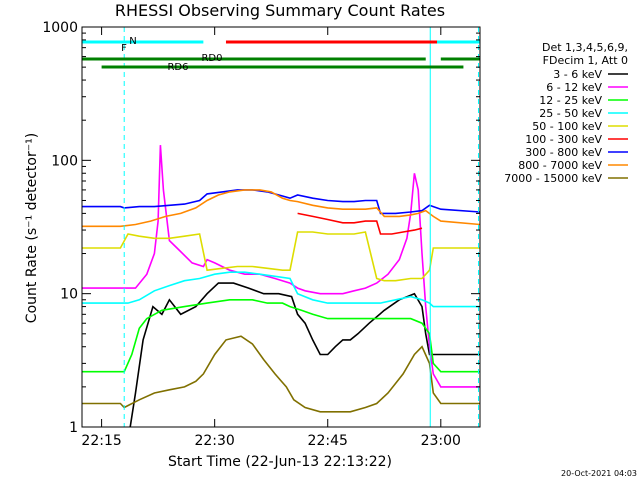 The height and width of the screenshot is (480, 640). I want to click on legend-label-8: 7000 - 15000 keV, so click(553, 178).